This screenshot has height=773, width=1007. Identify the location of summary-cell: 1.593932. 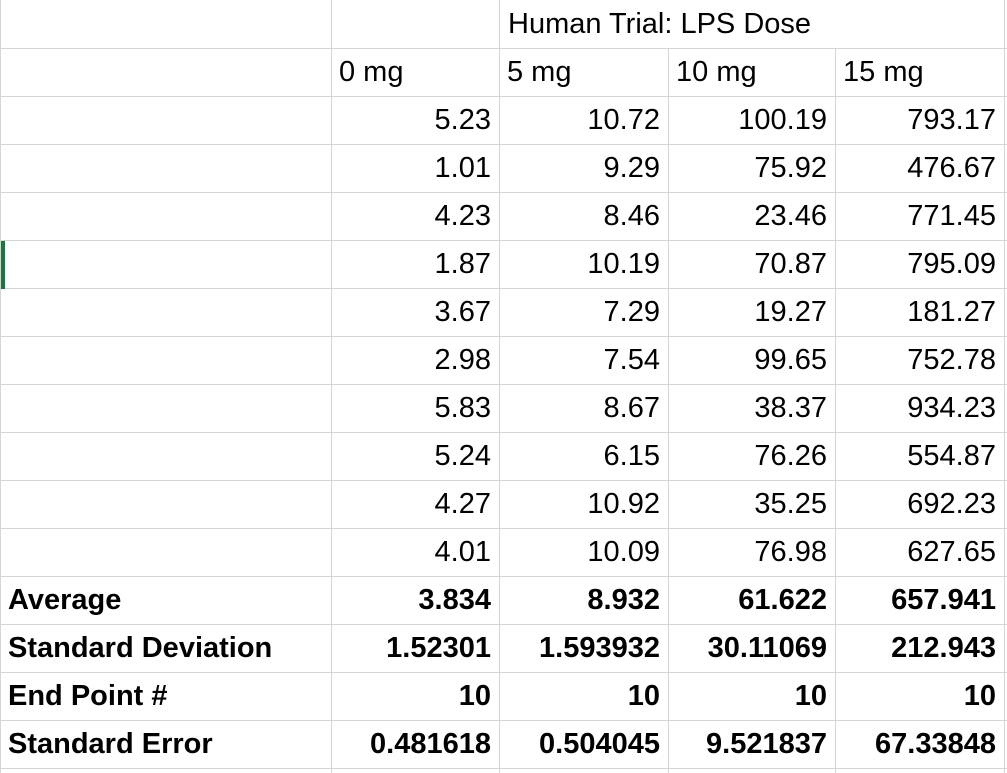
(584, 649).